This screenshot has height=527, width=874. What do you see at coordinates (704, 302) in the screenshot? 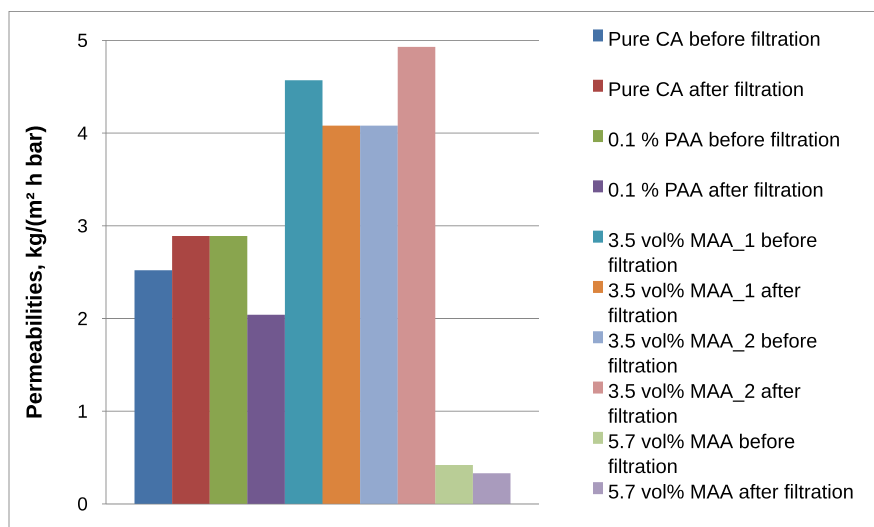
I see `legend-label: 3.5 vol% MAA_1 after filtration` at bounding box center [704, 302].